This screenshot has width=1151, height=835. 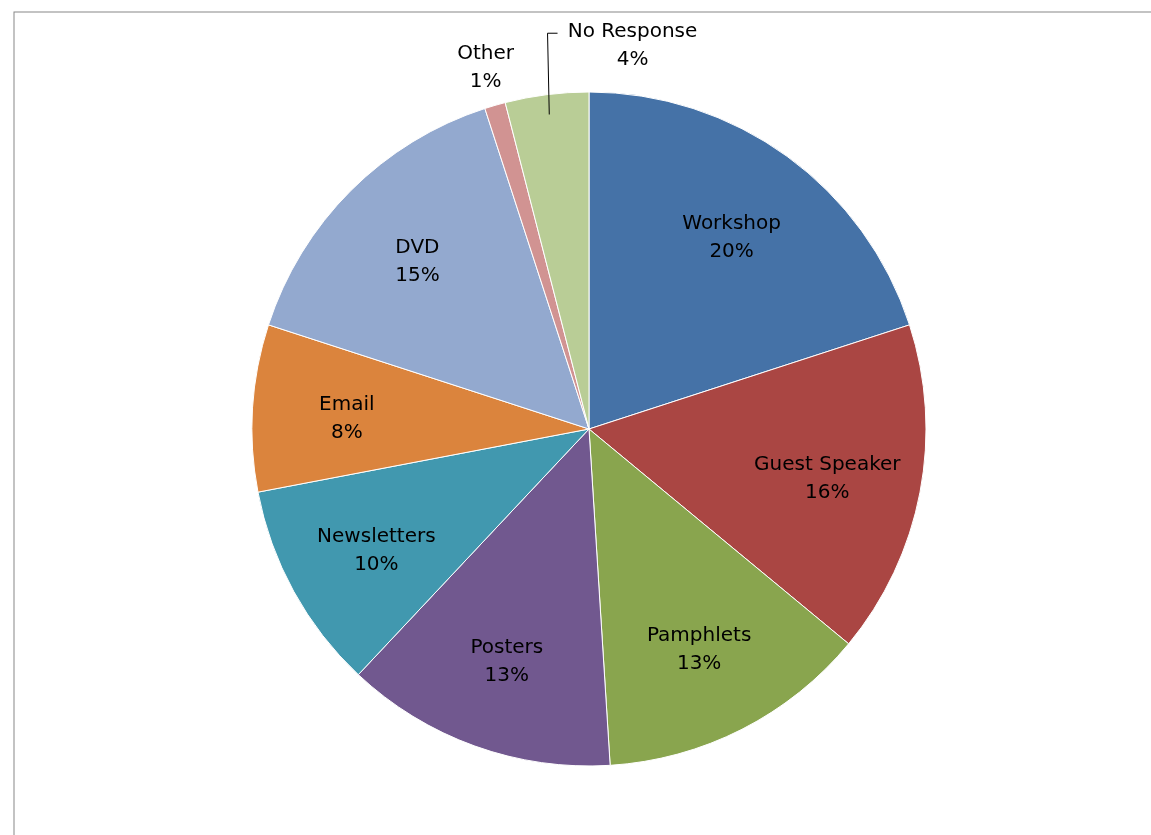 I want to click on data-label: 15%, so click(x=417, y=274).